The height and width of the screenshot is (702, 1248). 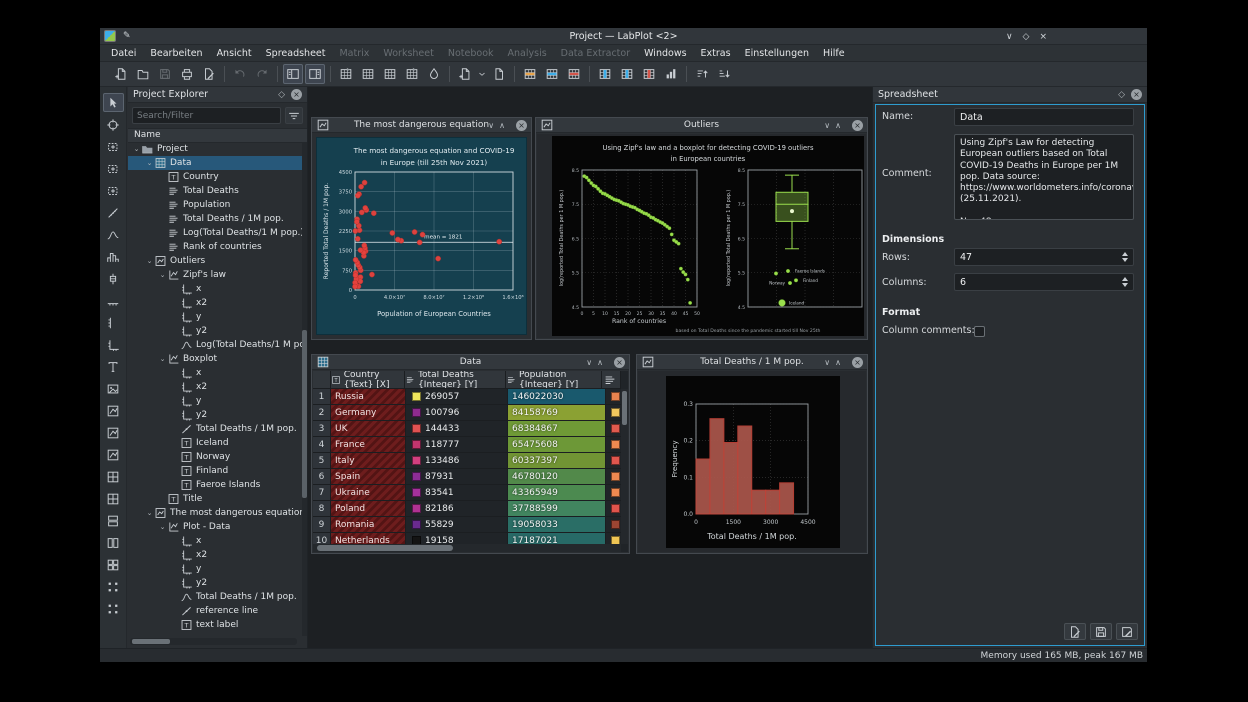 I want to click on tree-item-data: ⌄ Data, so click(x=215, y=163).